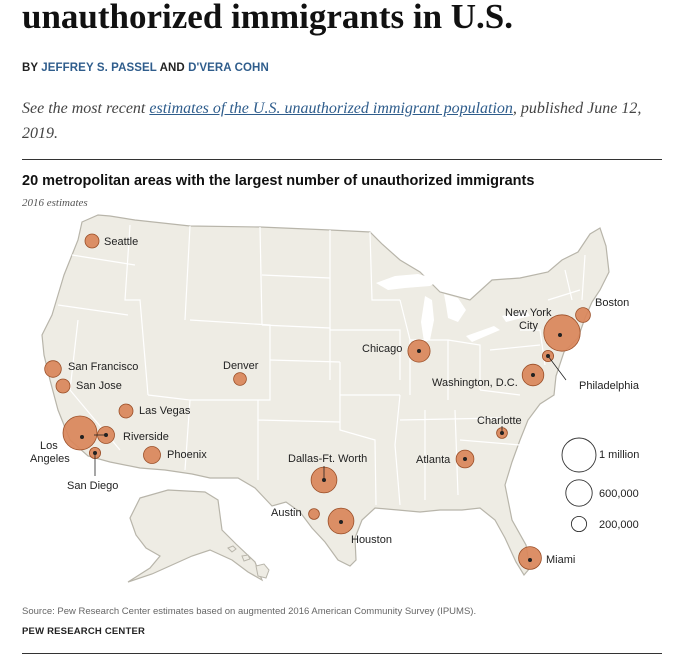 This screenshot has height=661, width=690. Describe the element at coordinates (99, 68) in the screenshot. I see `author-link-passel: JEFFREY S. PASSEL` at that location.